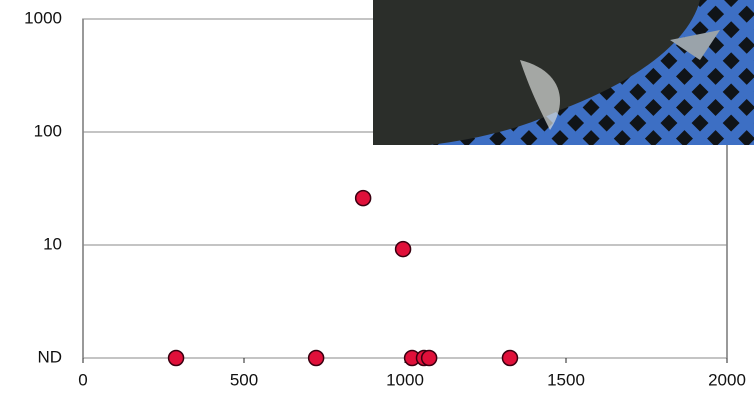 The width and height of the screenshot is (754, 393). Describe the element at coordinates (43, 17) in the screenshot. I see `y-tick-label: 1000` at that location.